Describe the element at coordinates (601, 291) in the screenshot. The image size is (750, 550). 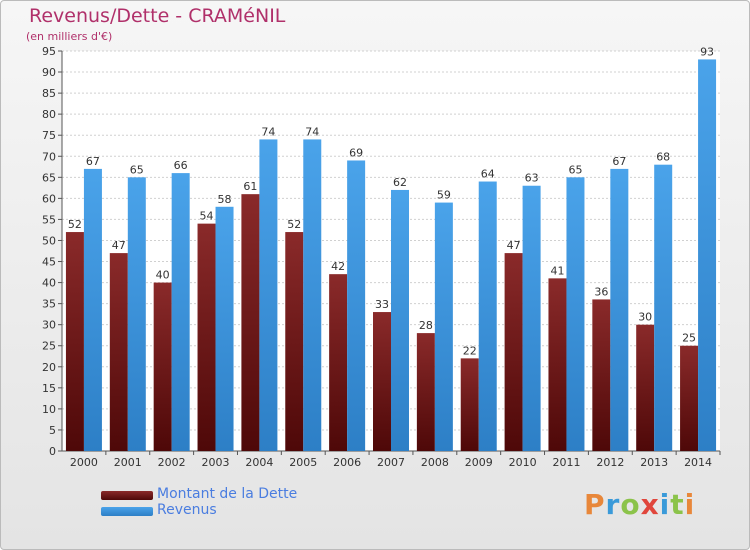
I see `data-label: 36` at that location.